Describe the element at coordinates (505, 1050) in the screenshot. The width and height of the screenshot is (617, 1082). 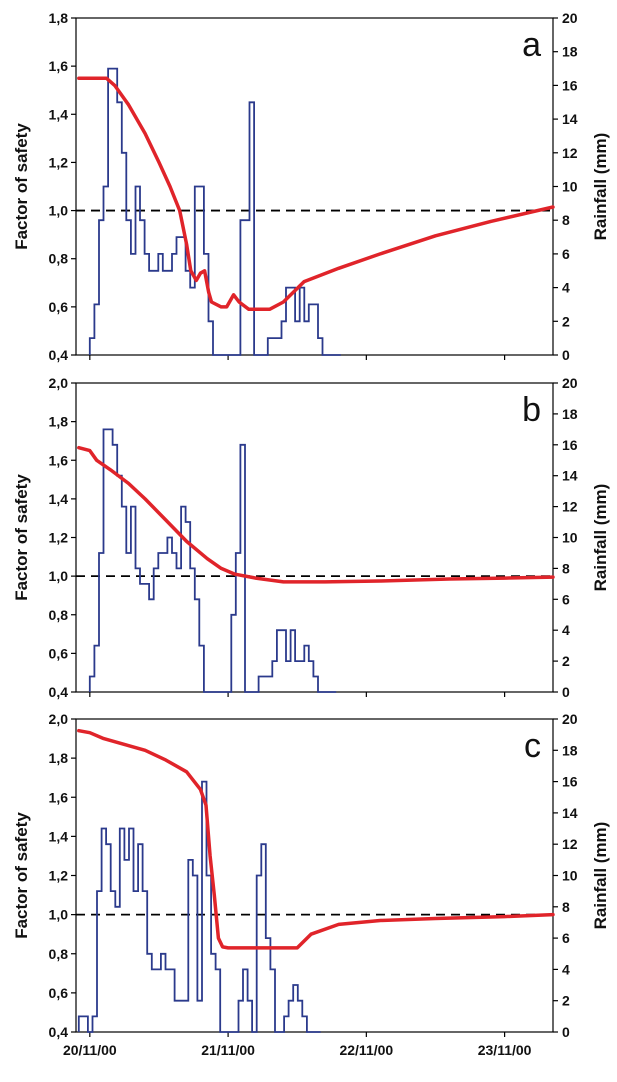
I see `x-tick-label: 23/11/00` at that location.